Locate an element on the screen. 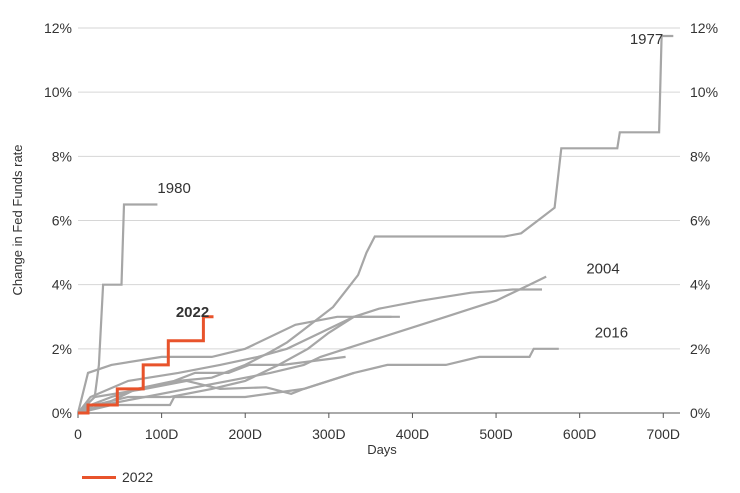 The width and height of the screenshot is (740, 493). x-axis-title: Days is located at coordinates (382, 449).